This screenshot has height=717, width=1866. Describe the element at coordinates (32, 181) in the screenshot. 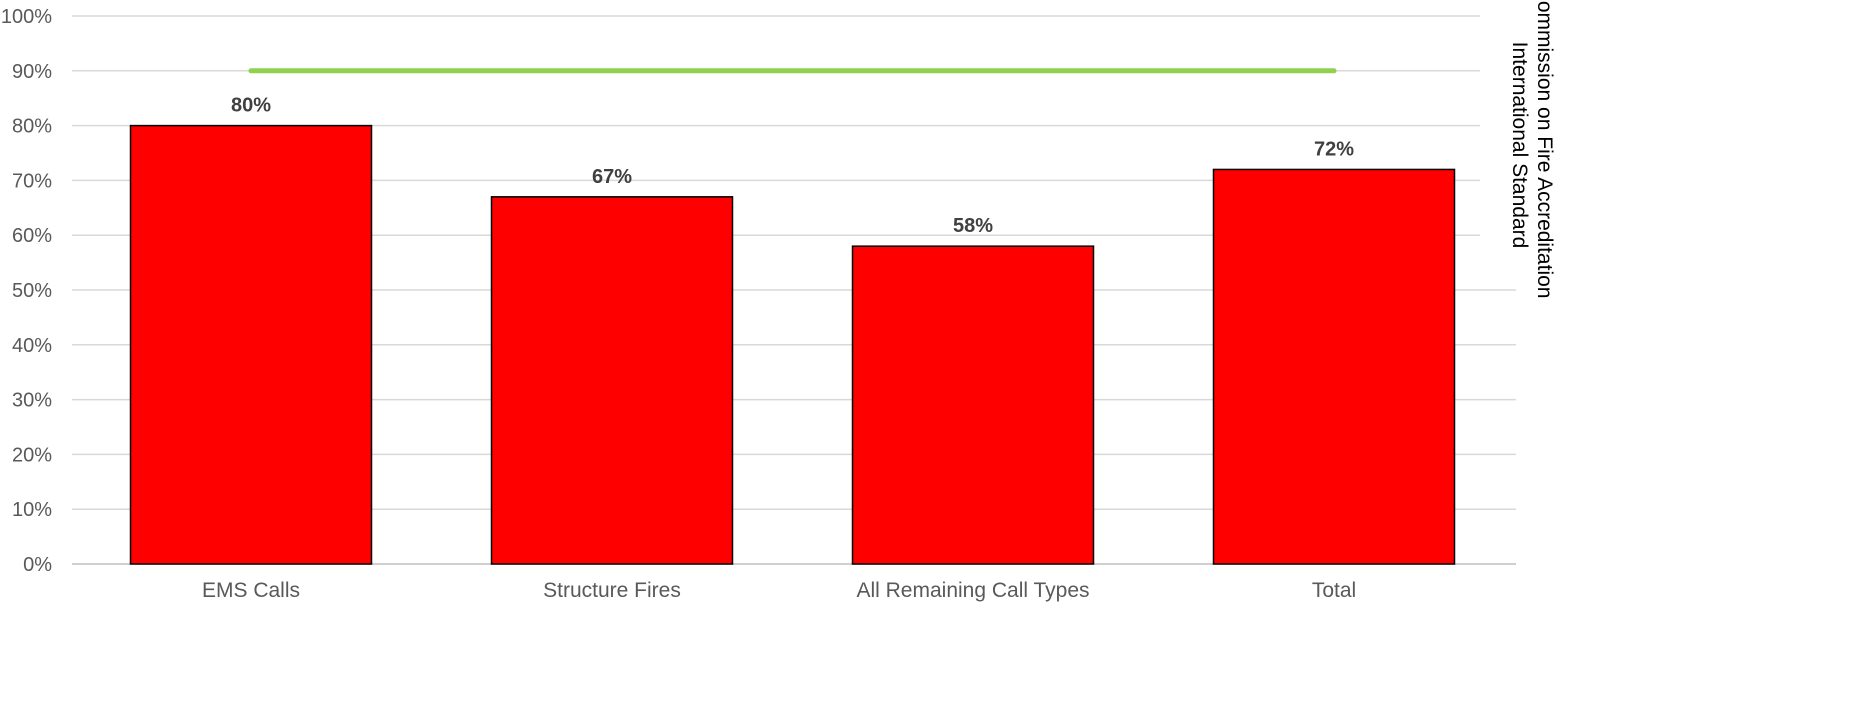

I see `y-tick-label: 70%` at that location.